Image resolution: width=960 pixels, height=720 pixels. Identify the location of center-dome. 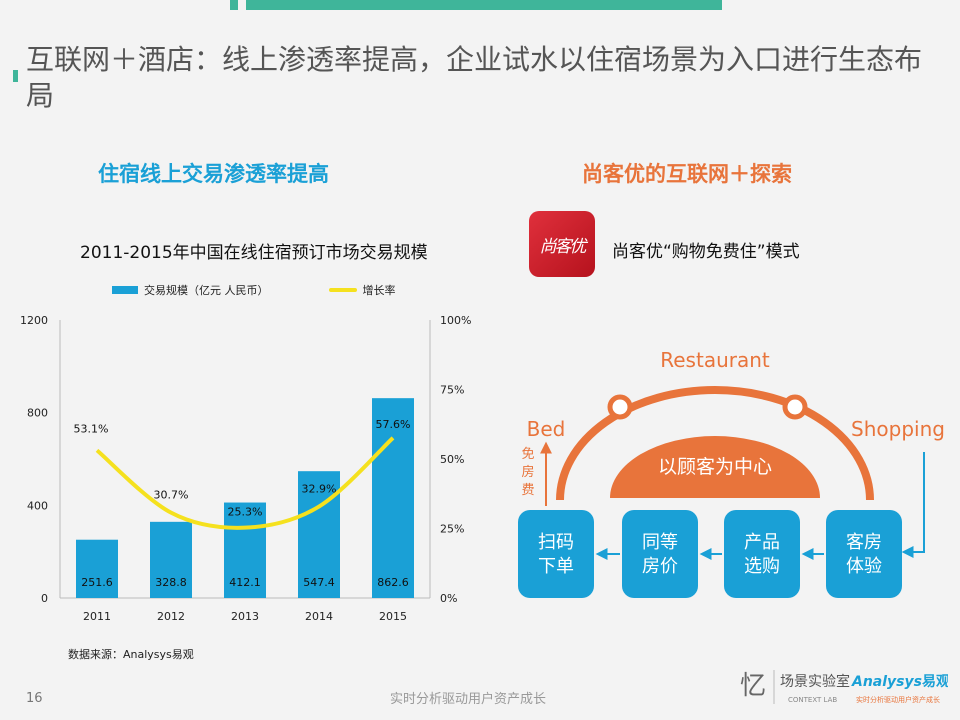
(715, 467).